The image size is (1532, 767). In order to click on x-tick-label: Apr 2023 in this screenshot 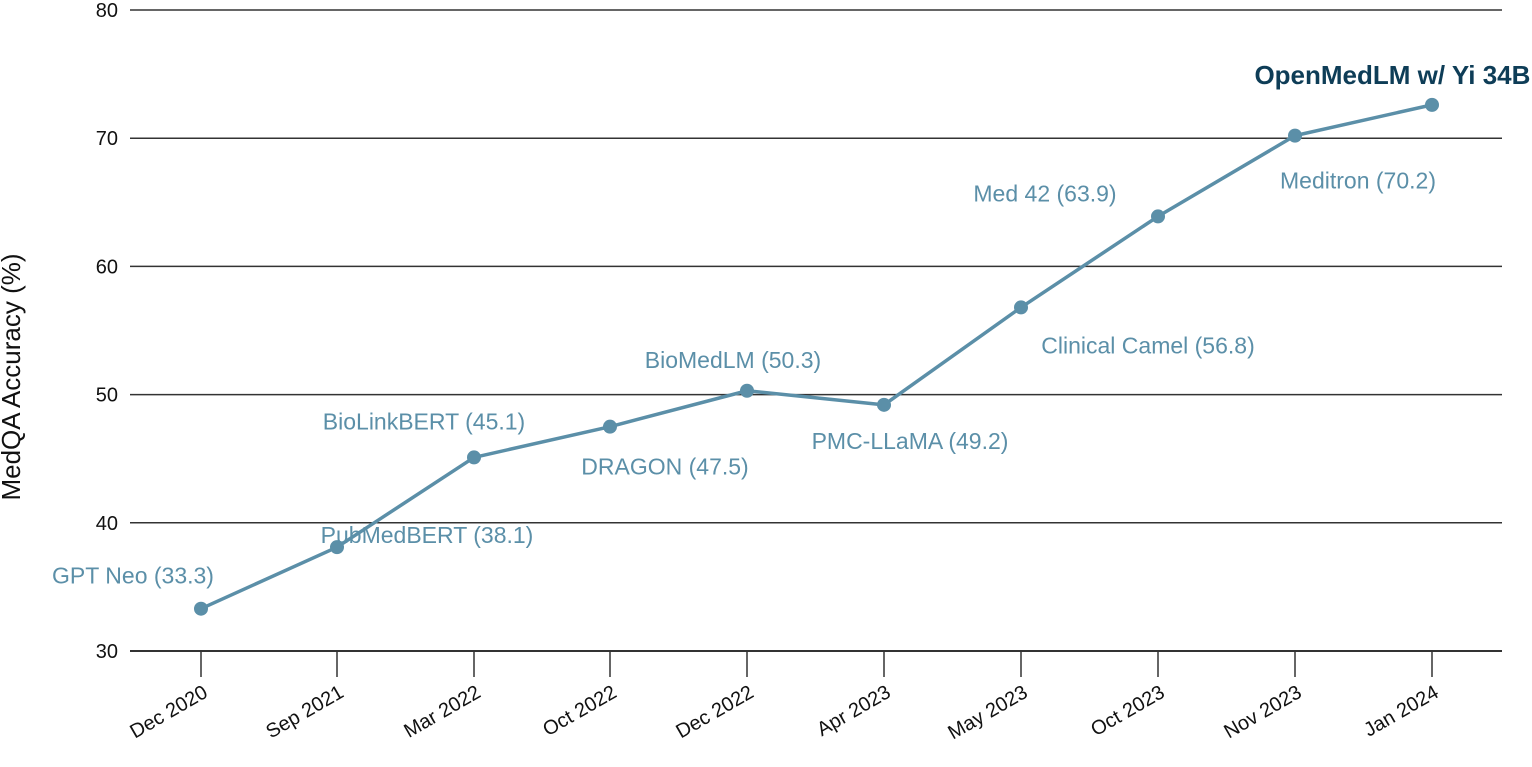, I will do `click(853, 711)`.